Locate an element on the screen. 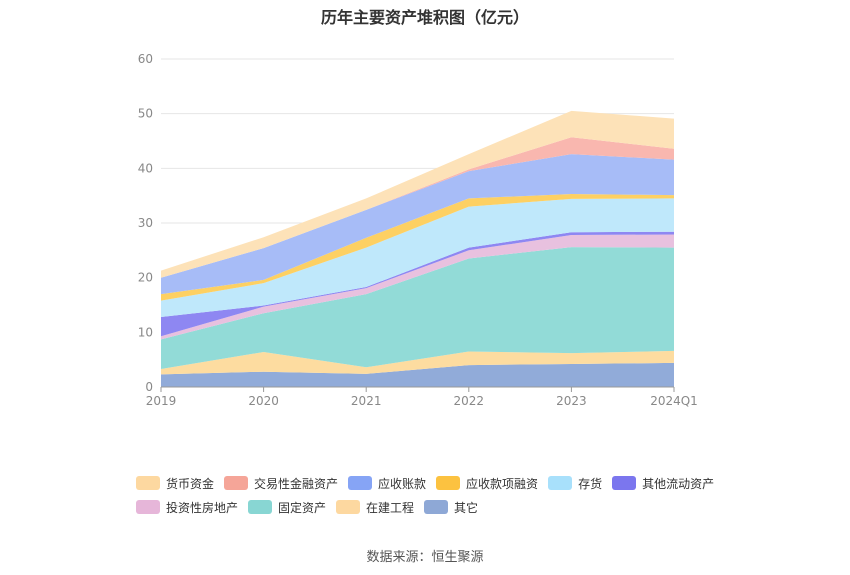 The width and height of the screenshot is (850, 575). y-tick-label: 20 is located at coordinates (145, 278).